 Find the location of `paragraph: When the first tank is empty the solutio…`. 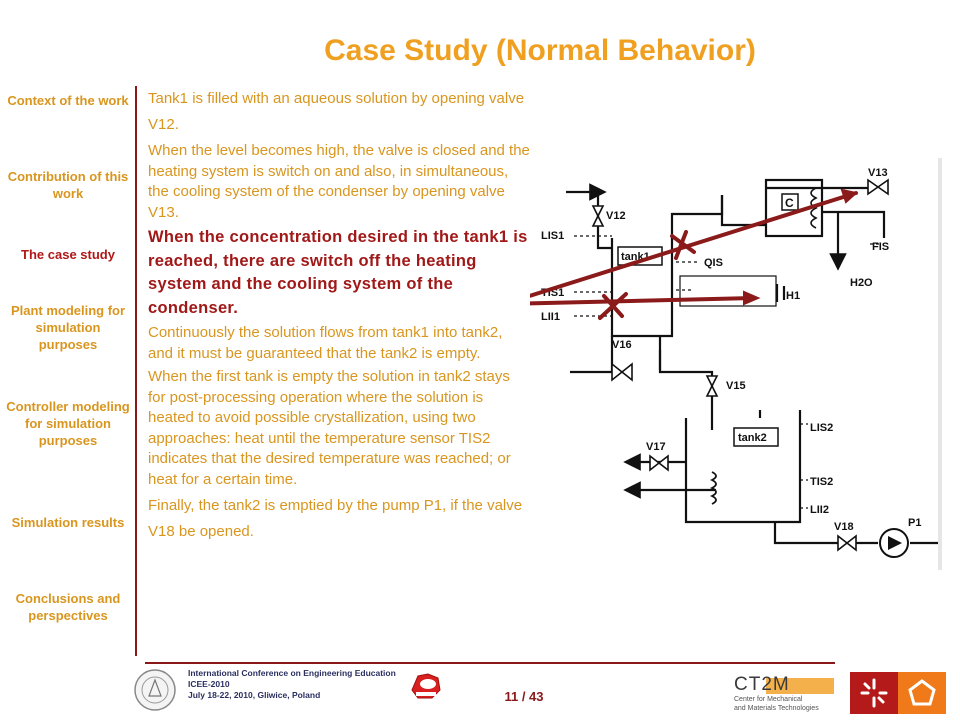

paragraph: When the first tank is empty the solutio… is located at coordinates (329, 428).